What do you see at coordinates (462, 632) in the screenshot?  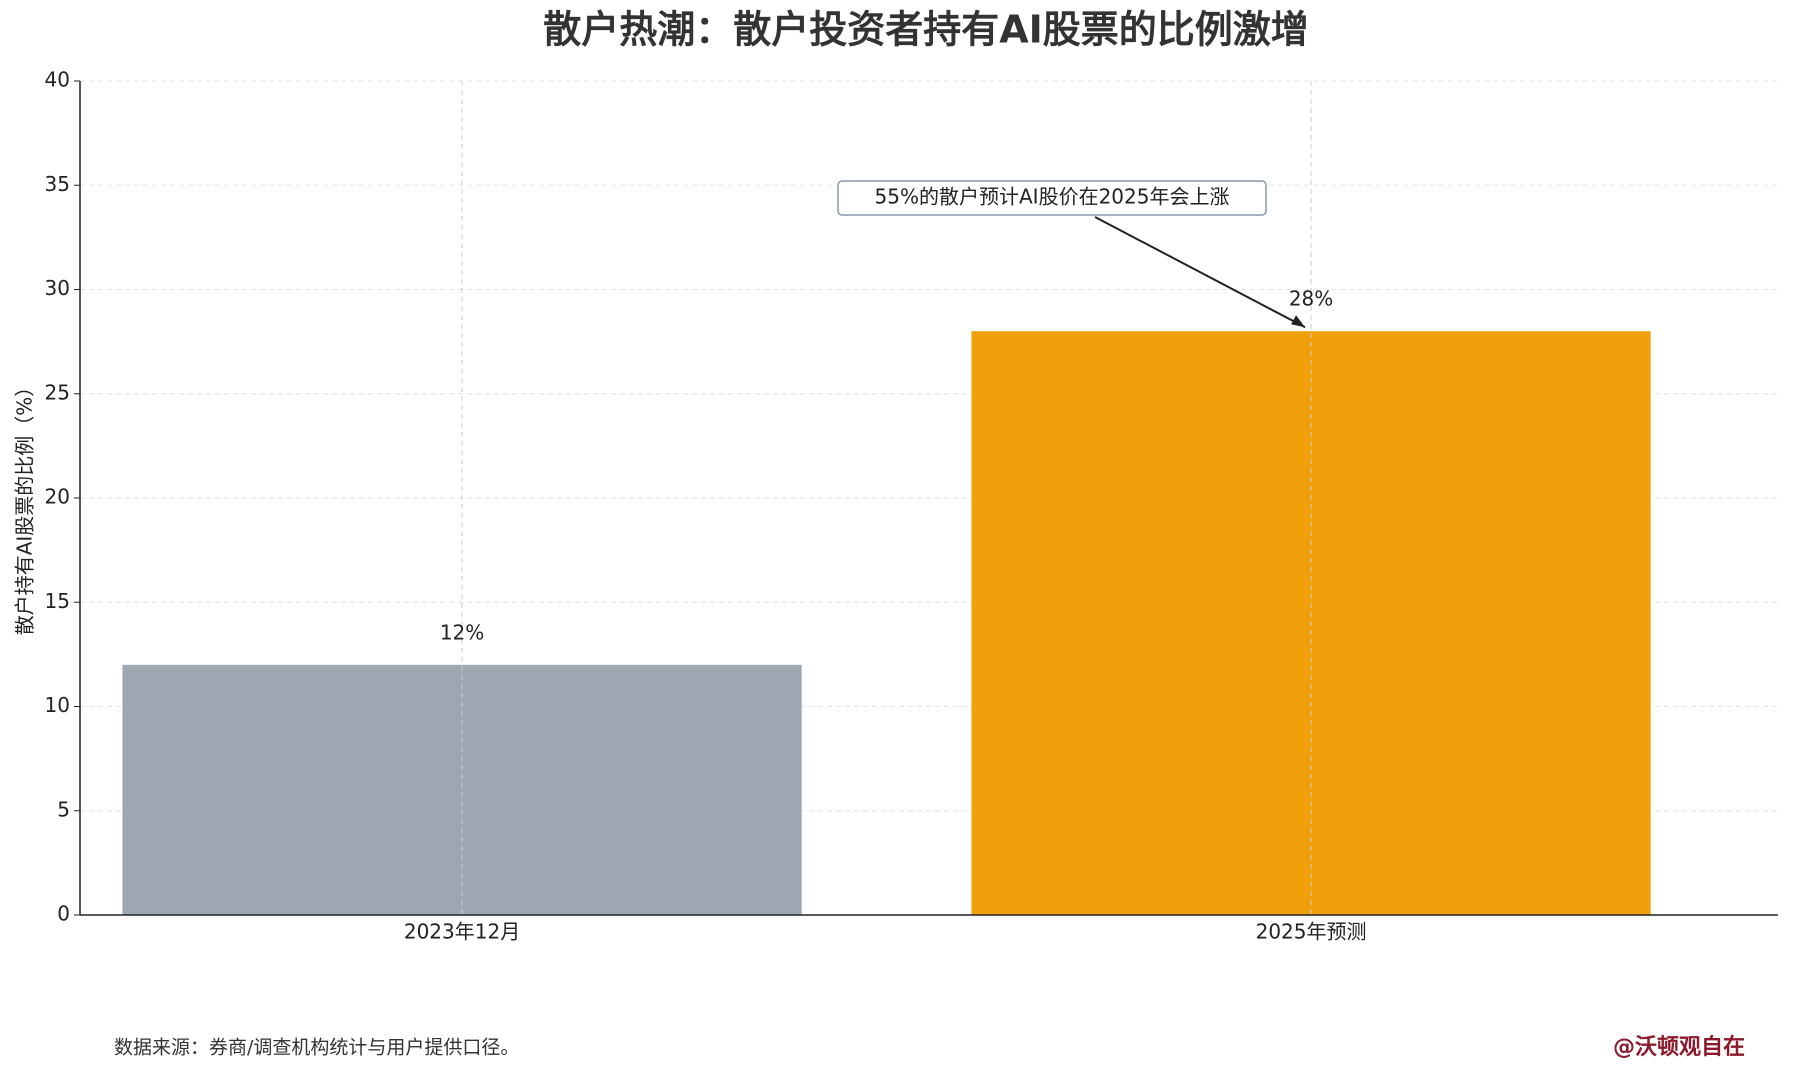 I see `value-label: 12%` at bounding box center [462, 632].